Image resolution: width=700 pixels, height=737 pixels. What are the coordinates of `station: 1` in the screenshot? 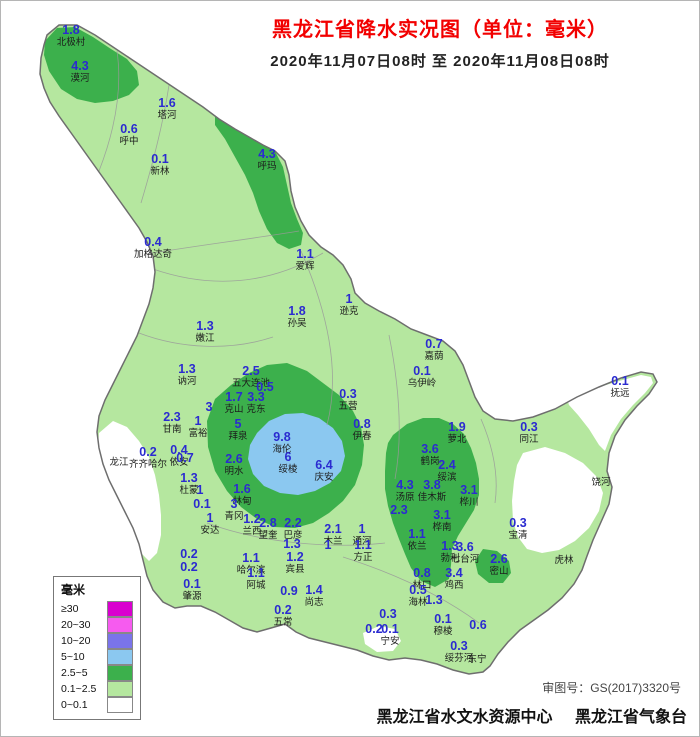 It's located at (200, 490).